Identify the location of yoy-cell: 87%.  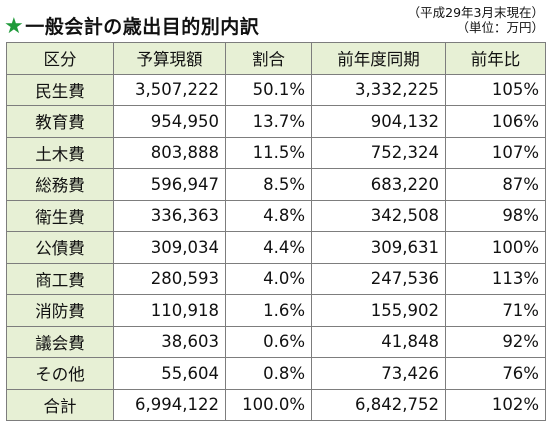
(495, 184).